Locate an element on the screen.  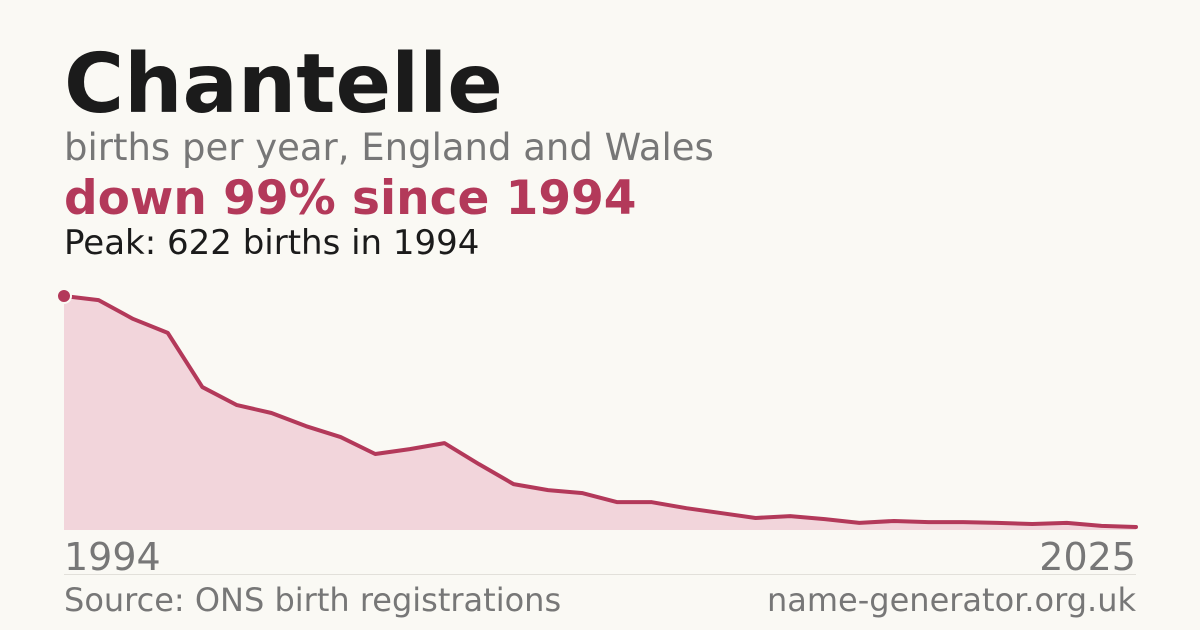
subtitle: births per year, England and Wales is located at coordinates (389, 147).